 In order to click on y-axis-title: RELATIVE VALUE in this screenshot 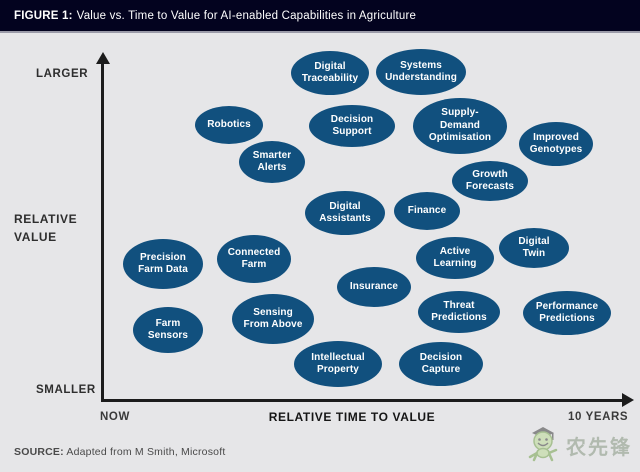, I will do `click(46, 228)`.